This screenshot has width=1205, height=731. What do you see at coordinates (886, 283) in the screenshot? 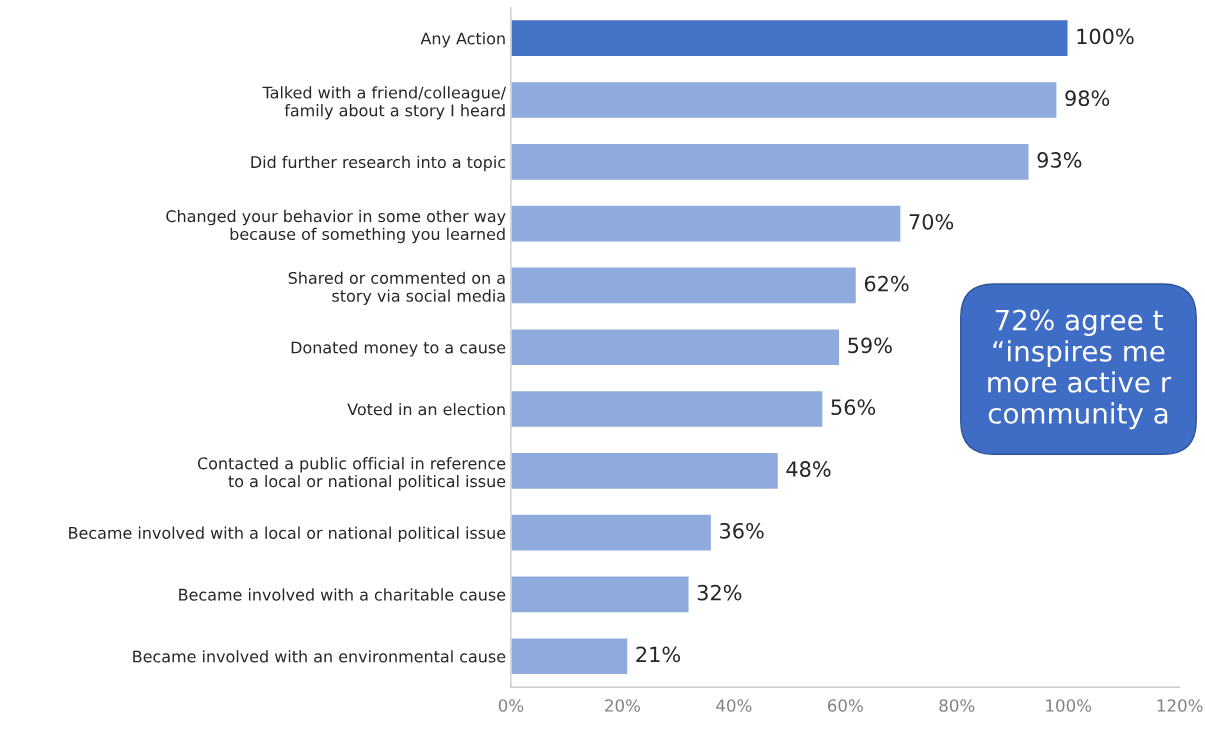
I see `data-label: 62%` at bounding box center [886, 283].